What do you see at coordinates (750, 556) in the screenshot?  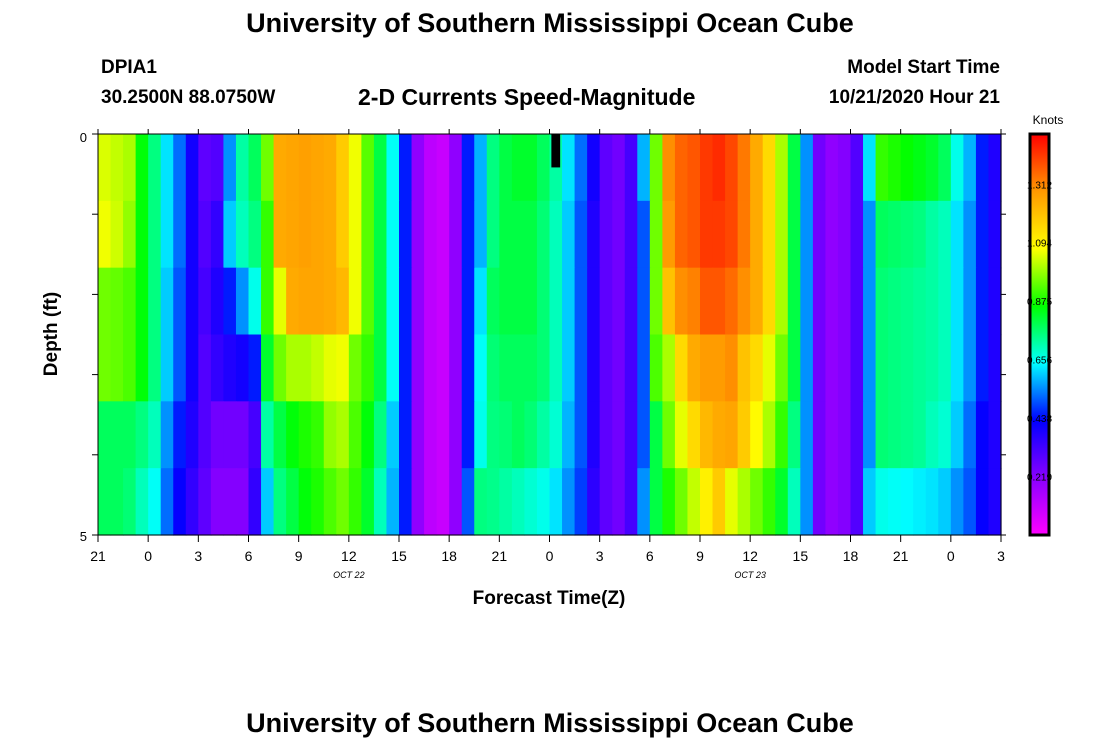 I see `x-tick-label: 12` at bounding box center [750, 556].